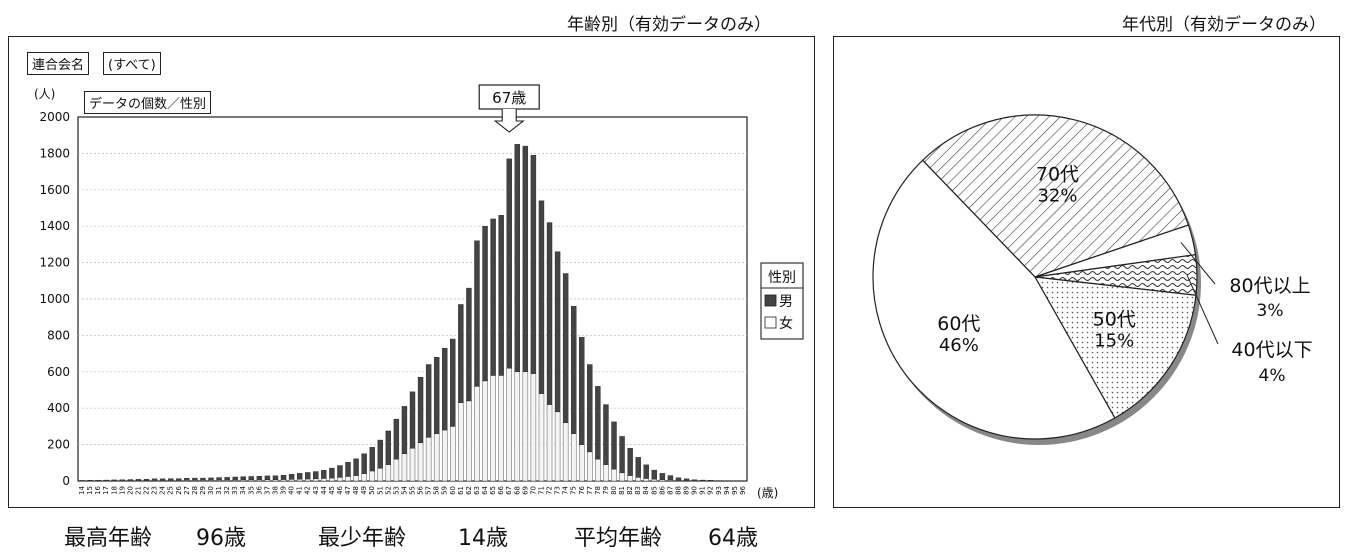 The height and width of the screenshot is (556, 1348). I want to click on x-tick-label: 30, so click(211, 490).